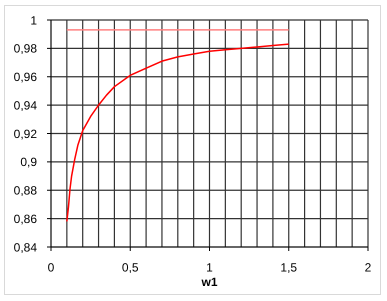 This screenshot has width=387, height=301. What do you see at coordinates (26, 105) in the screenshot?
I see `y-tick-label: 0,94` at bounding box center [26, 105].